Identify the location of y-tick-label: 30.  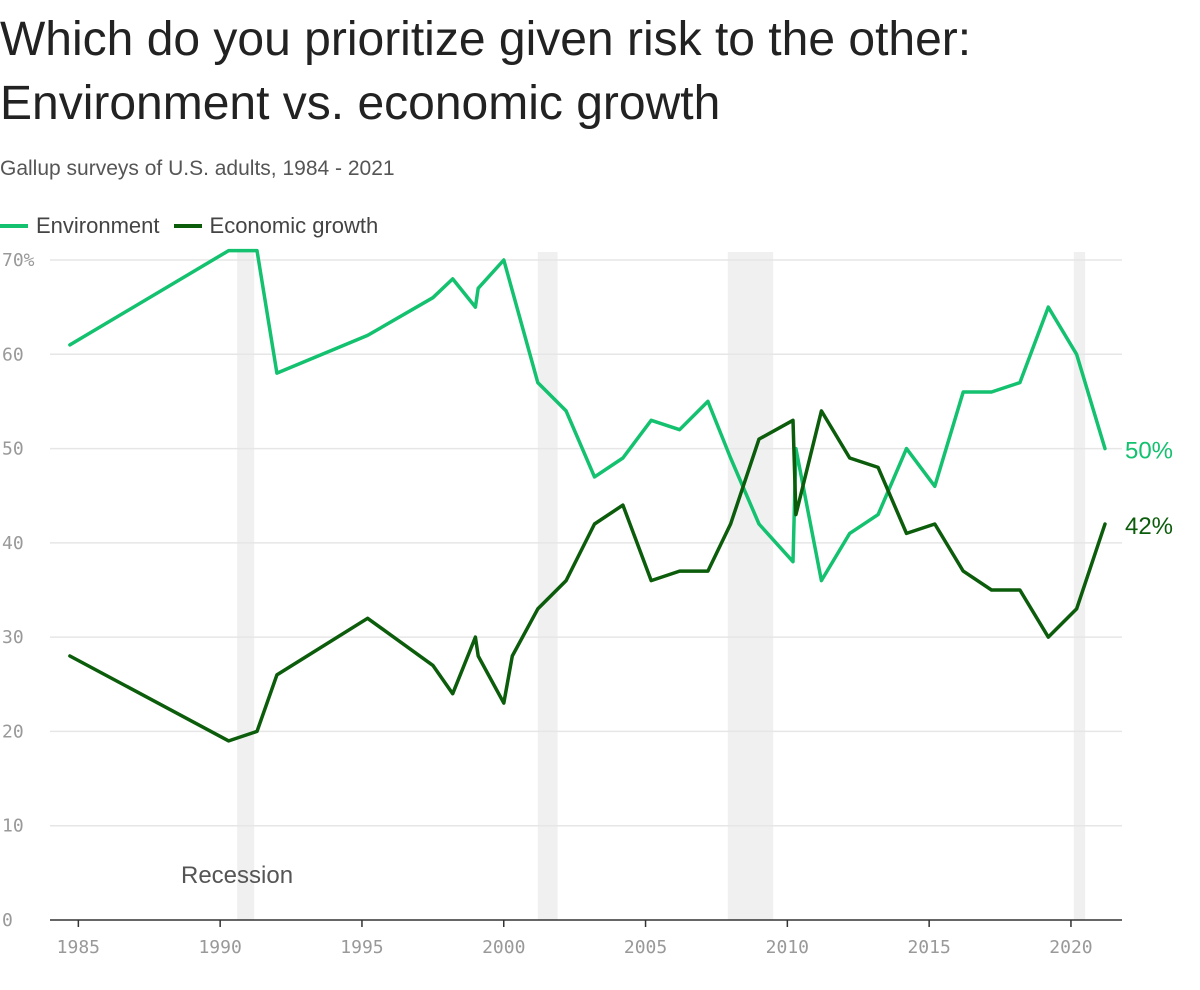
(13, 637).